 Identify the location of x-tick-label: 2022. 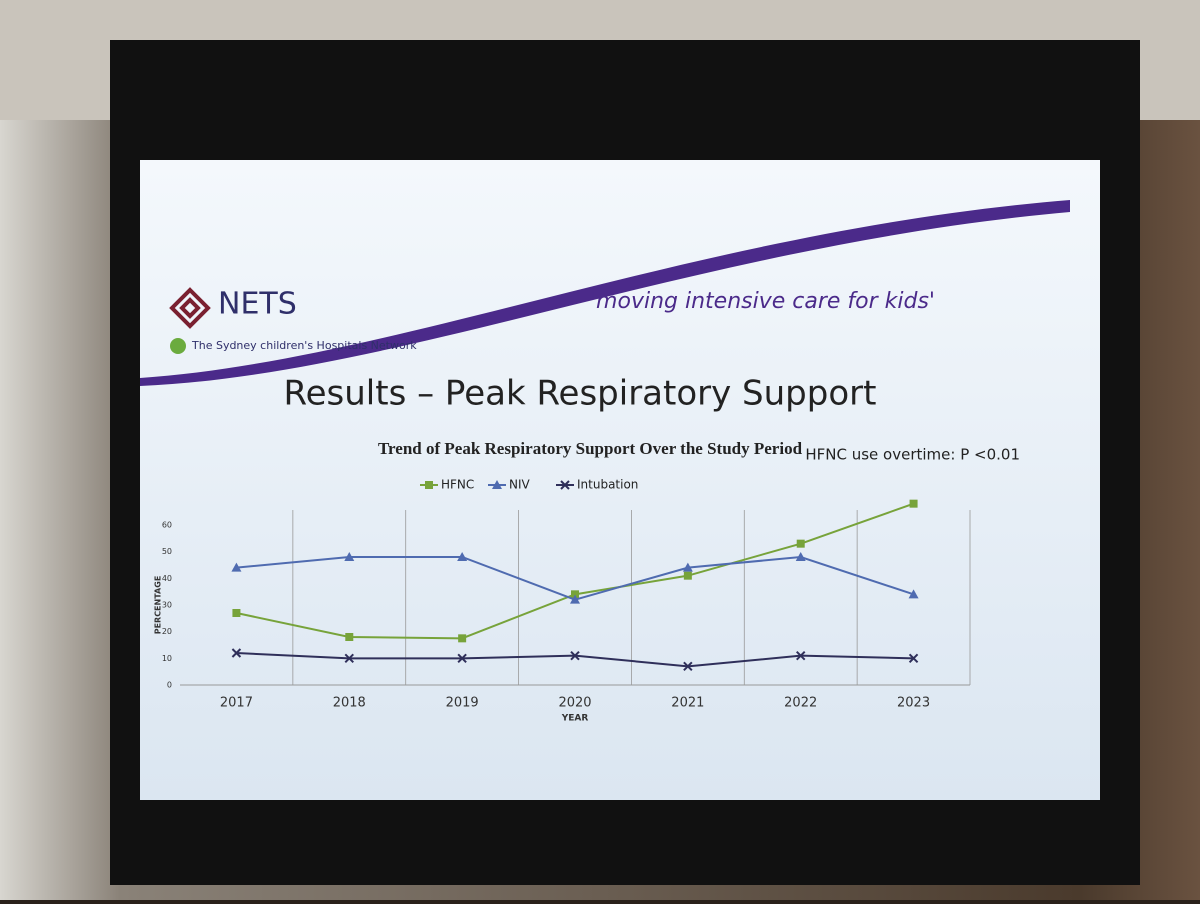
(800, 703).